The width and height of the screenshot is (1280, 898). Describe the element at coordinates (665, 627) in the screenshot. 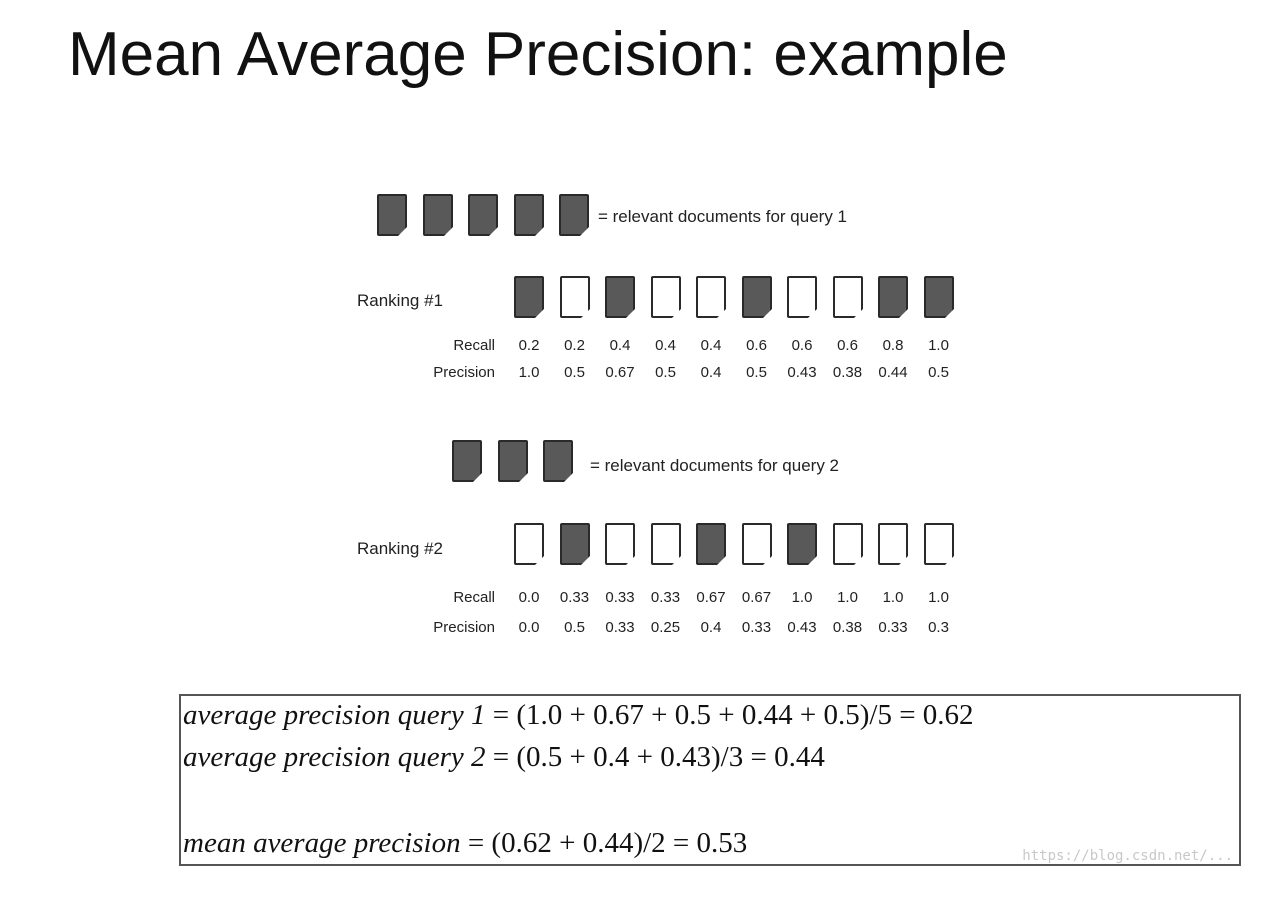

I see `precision-value: 0.25` at that location.